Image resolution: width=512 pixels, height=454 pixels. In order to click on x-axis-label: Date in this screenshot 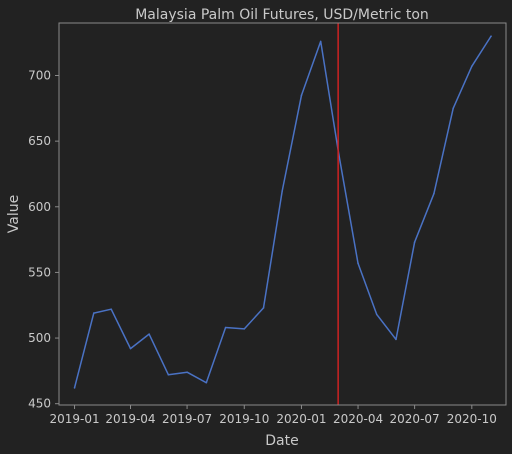, I will do `click(281, 441)`.